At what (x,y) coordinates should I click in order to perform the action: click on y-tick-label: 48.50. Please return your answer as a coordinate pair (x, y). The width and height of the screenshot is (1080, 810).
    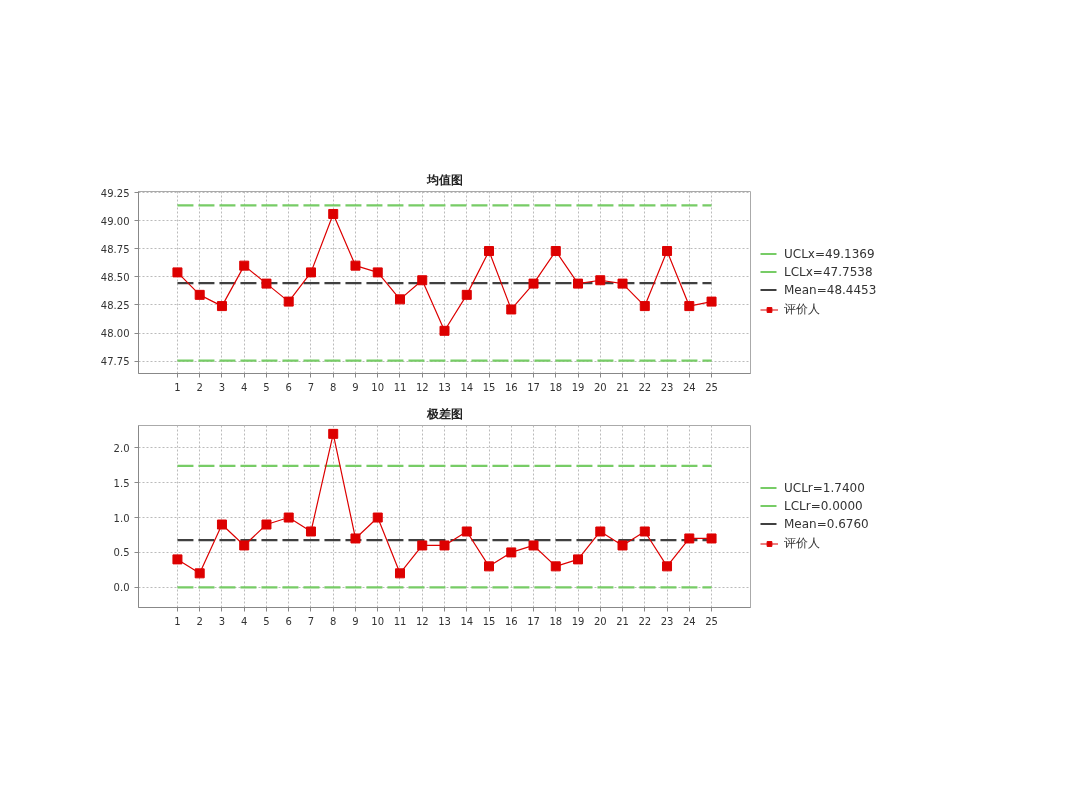
    Looking at the image, I should click on (115, 277).